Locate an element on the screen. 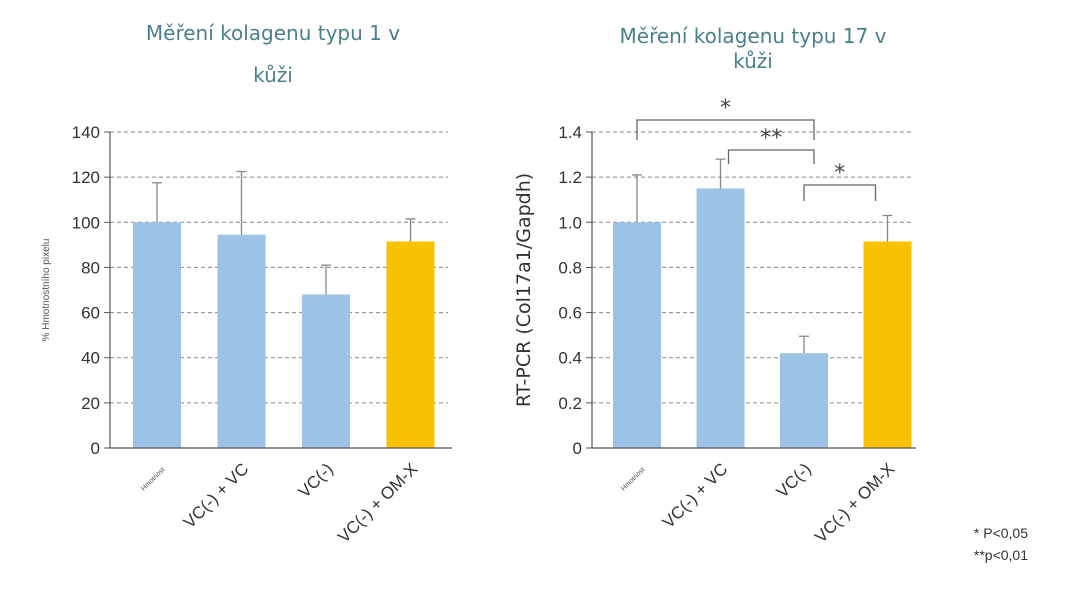 This screenshot has width=1065, height=594. significance-legend: * P<0,05 **p<0,01 is located at coordinates (1001, 544).